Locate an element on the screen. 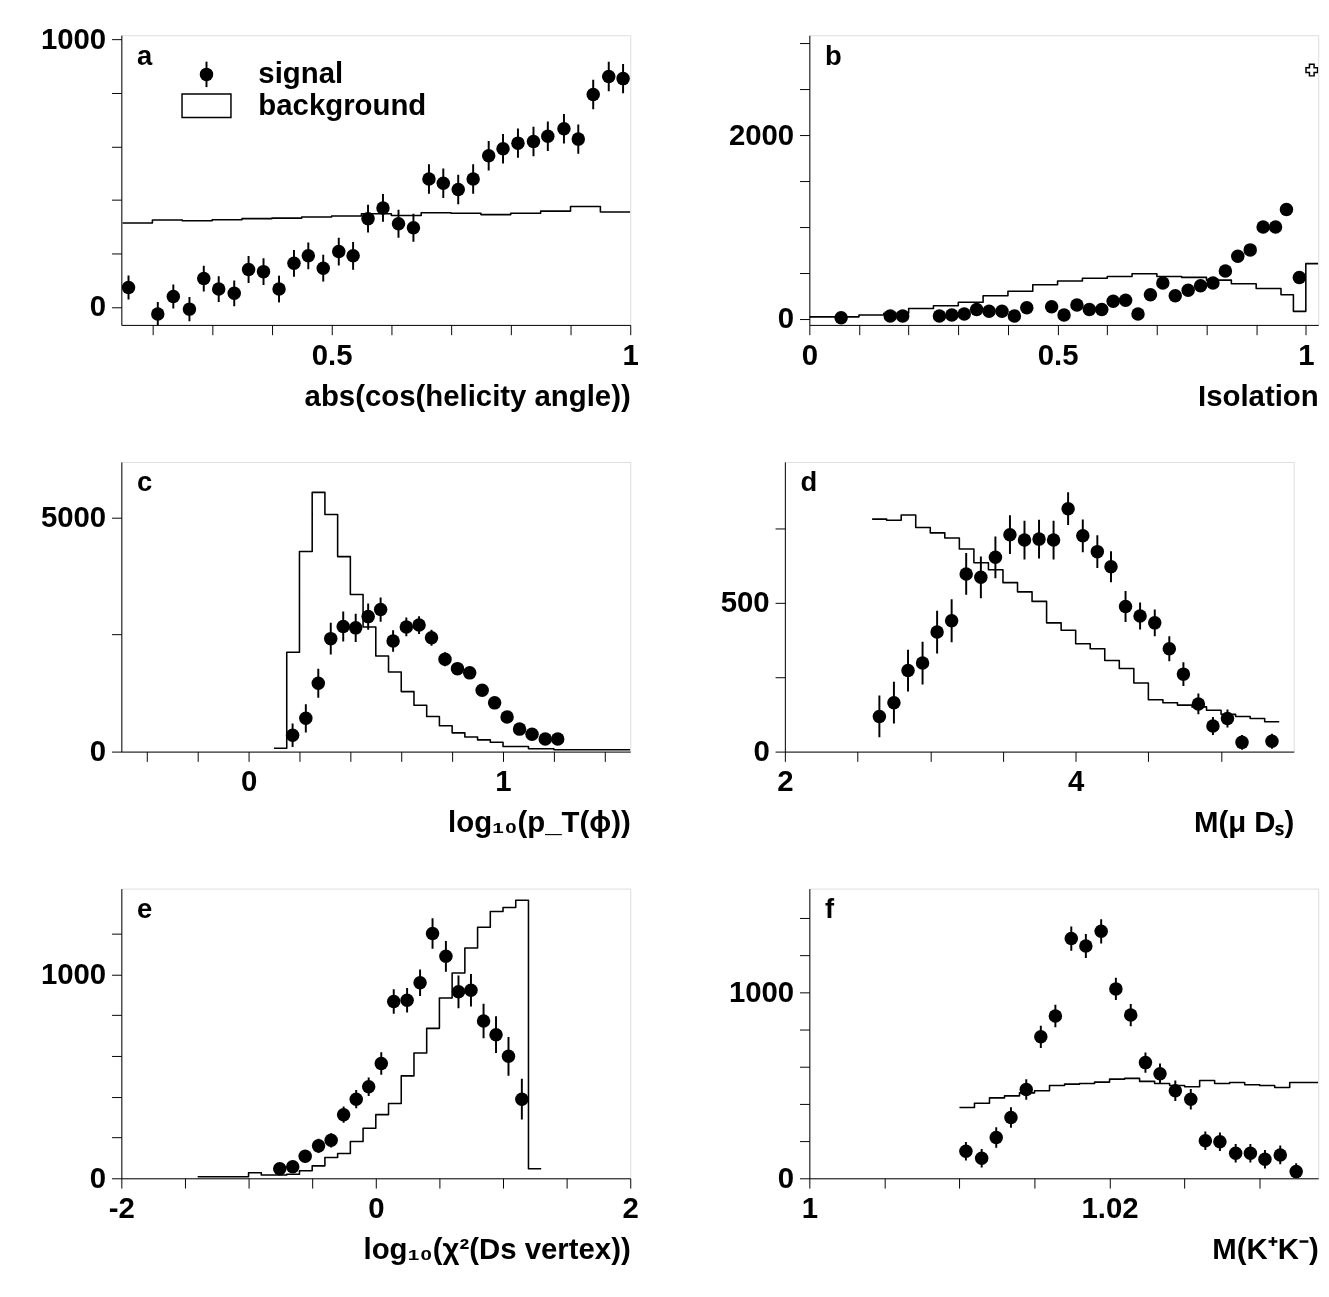 The width and height of the screenshot is (1329, 1297). chart-title: d is located at coordinates (809, 482).